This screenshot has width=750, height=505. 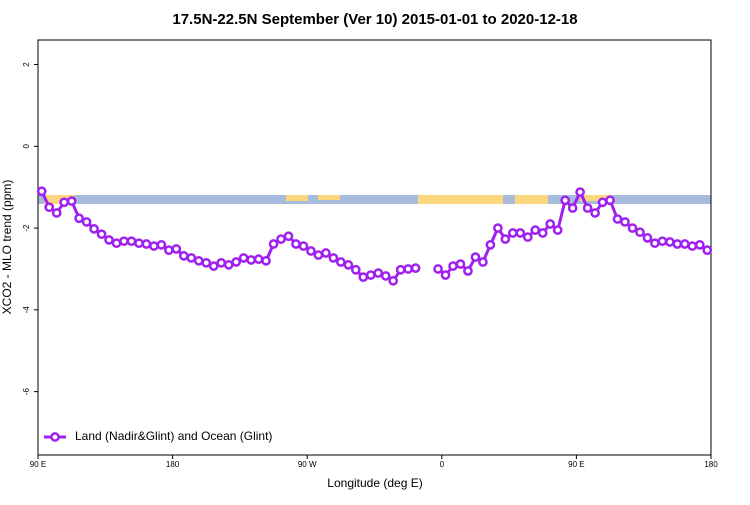 I want to click on x-axis-label: Longitude (deg E), so click(x=374, y=483).